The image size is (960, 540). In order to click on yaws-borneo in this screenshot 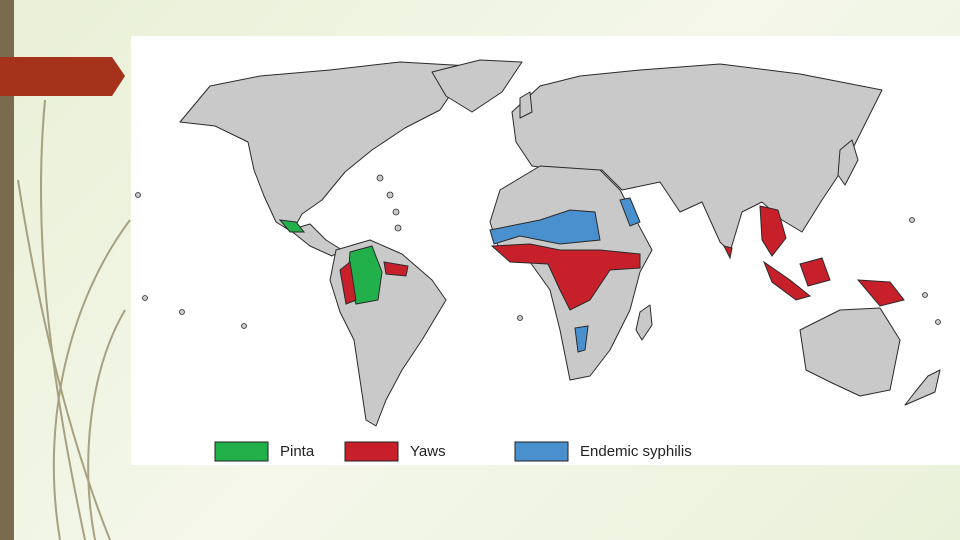, I will do `click(815, 272)`.